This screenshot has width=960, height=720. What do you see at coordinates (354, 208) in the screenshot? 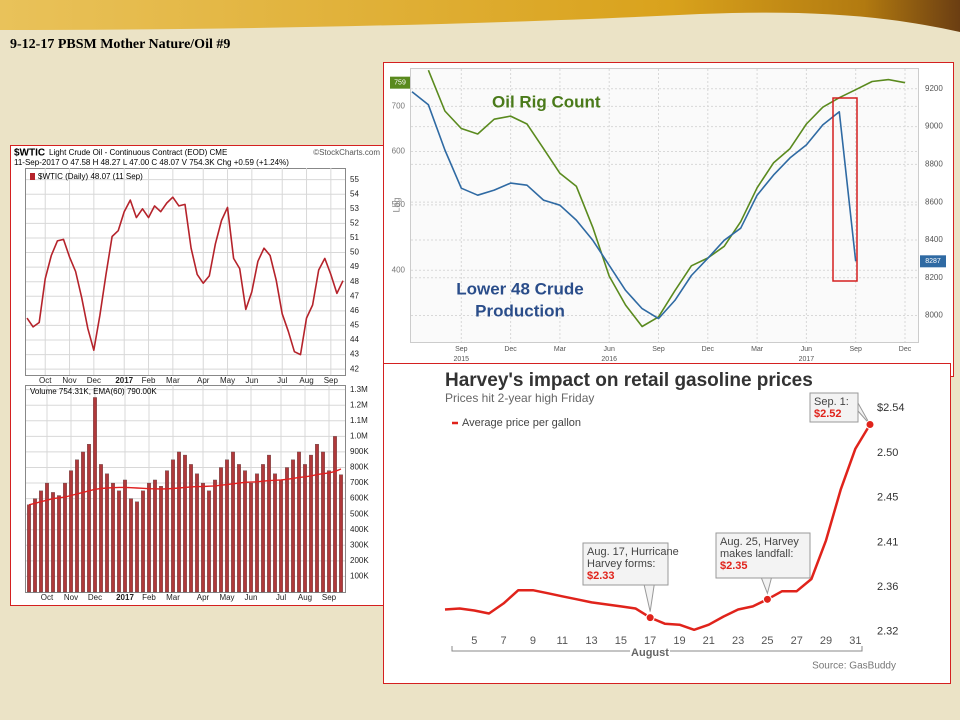
I see `y-tick-label: 53` at bounding box center [354, 208].